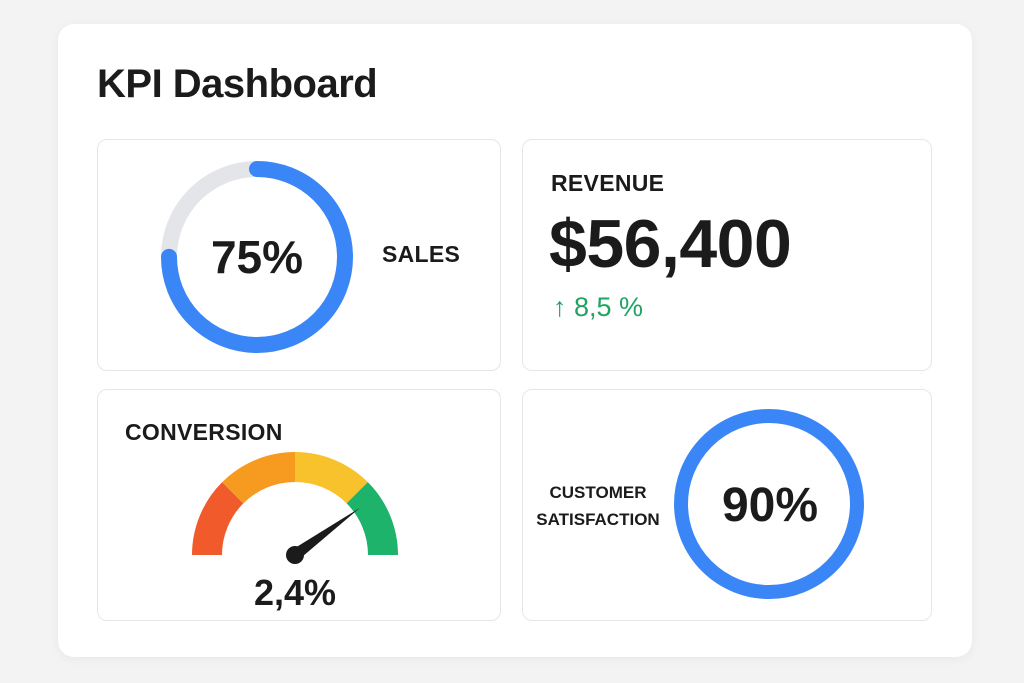 This screenshot has width=1024, height=683. What do you see at coordinates (598, 492) in the screenshot?
I see `satisfaction-label-line1: CUSTOMER` at bounding box center [598, 492].